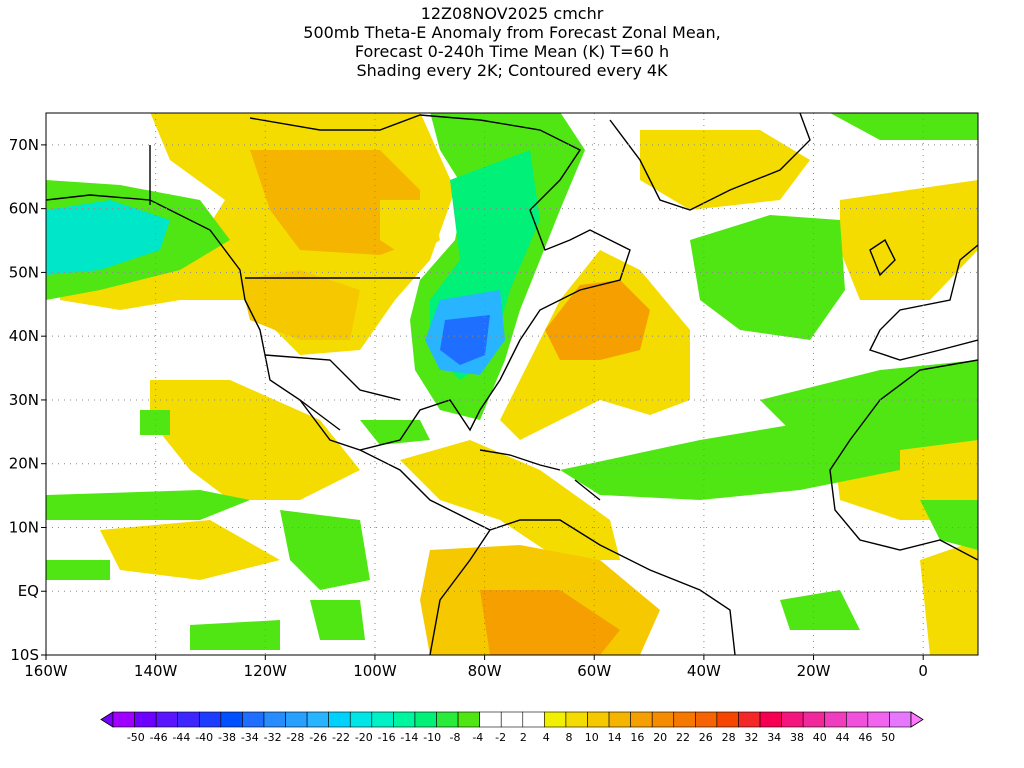  I want to click on lon-tick-label: 20W, so click(814, 671).